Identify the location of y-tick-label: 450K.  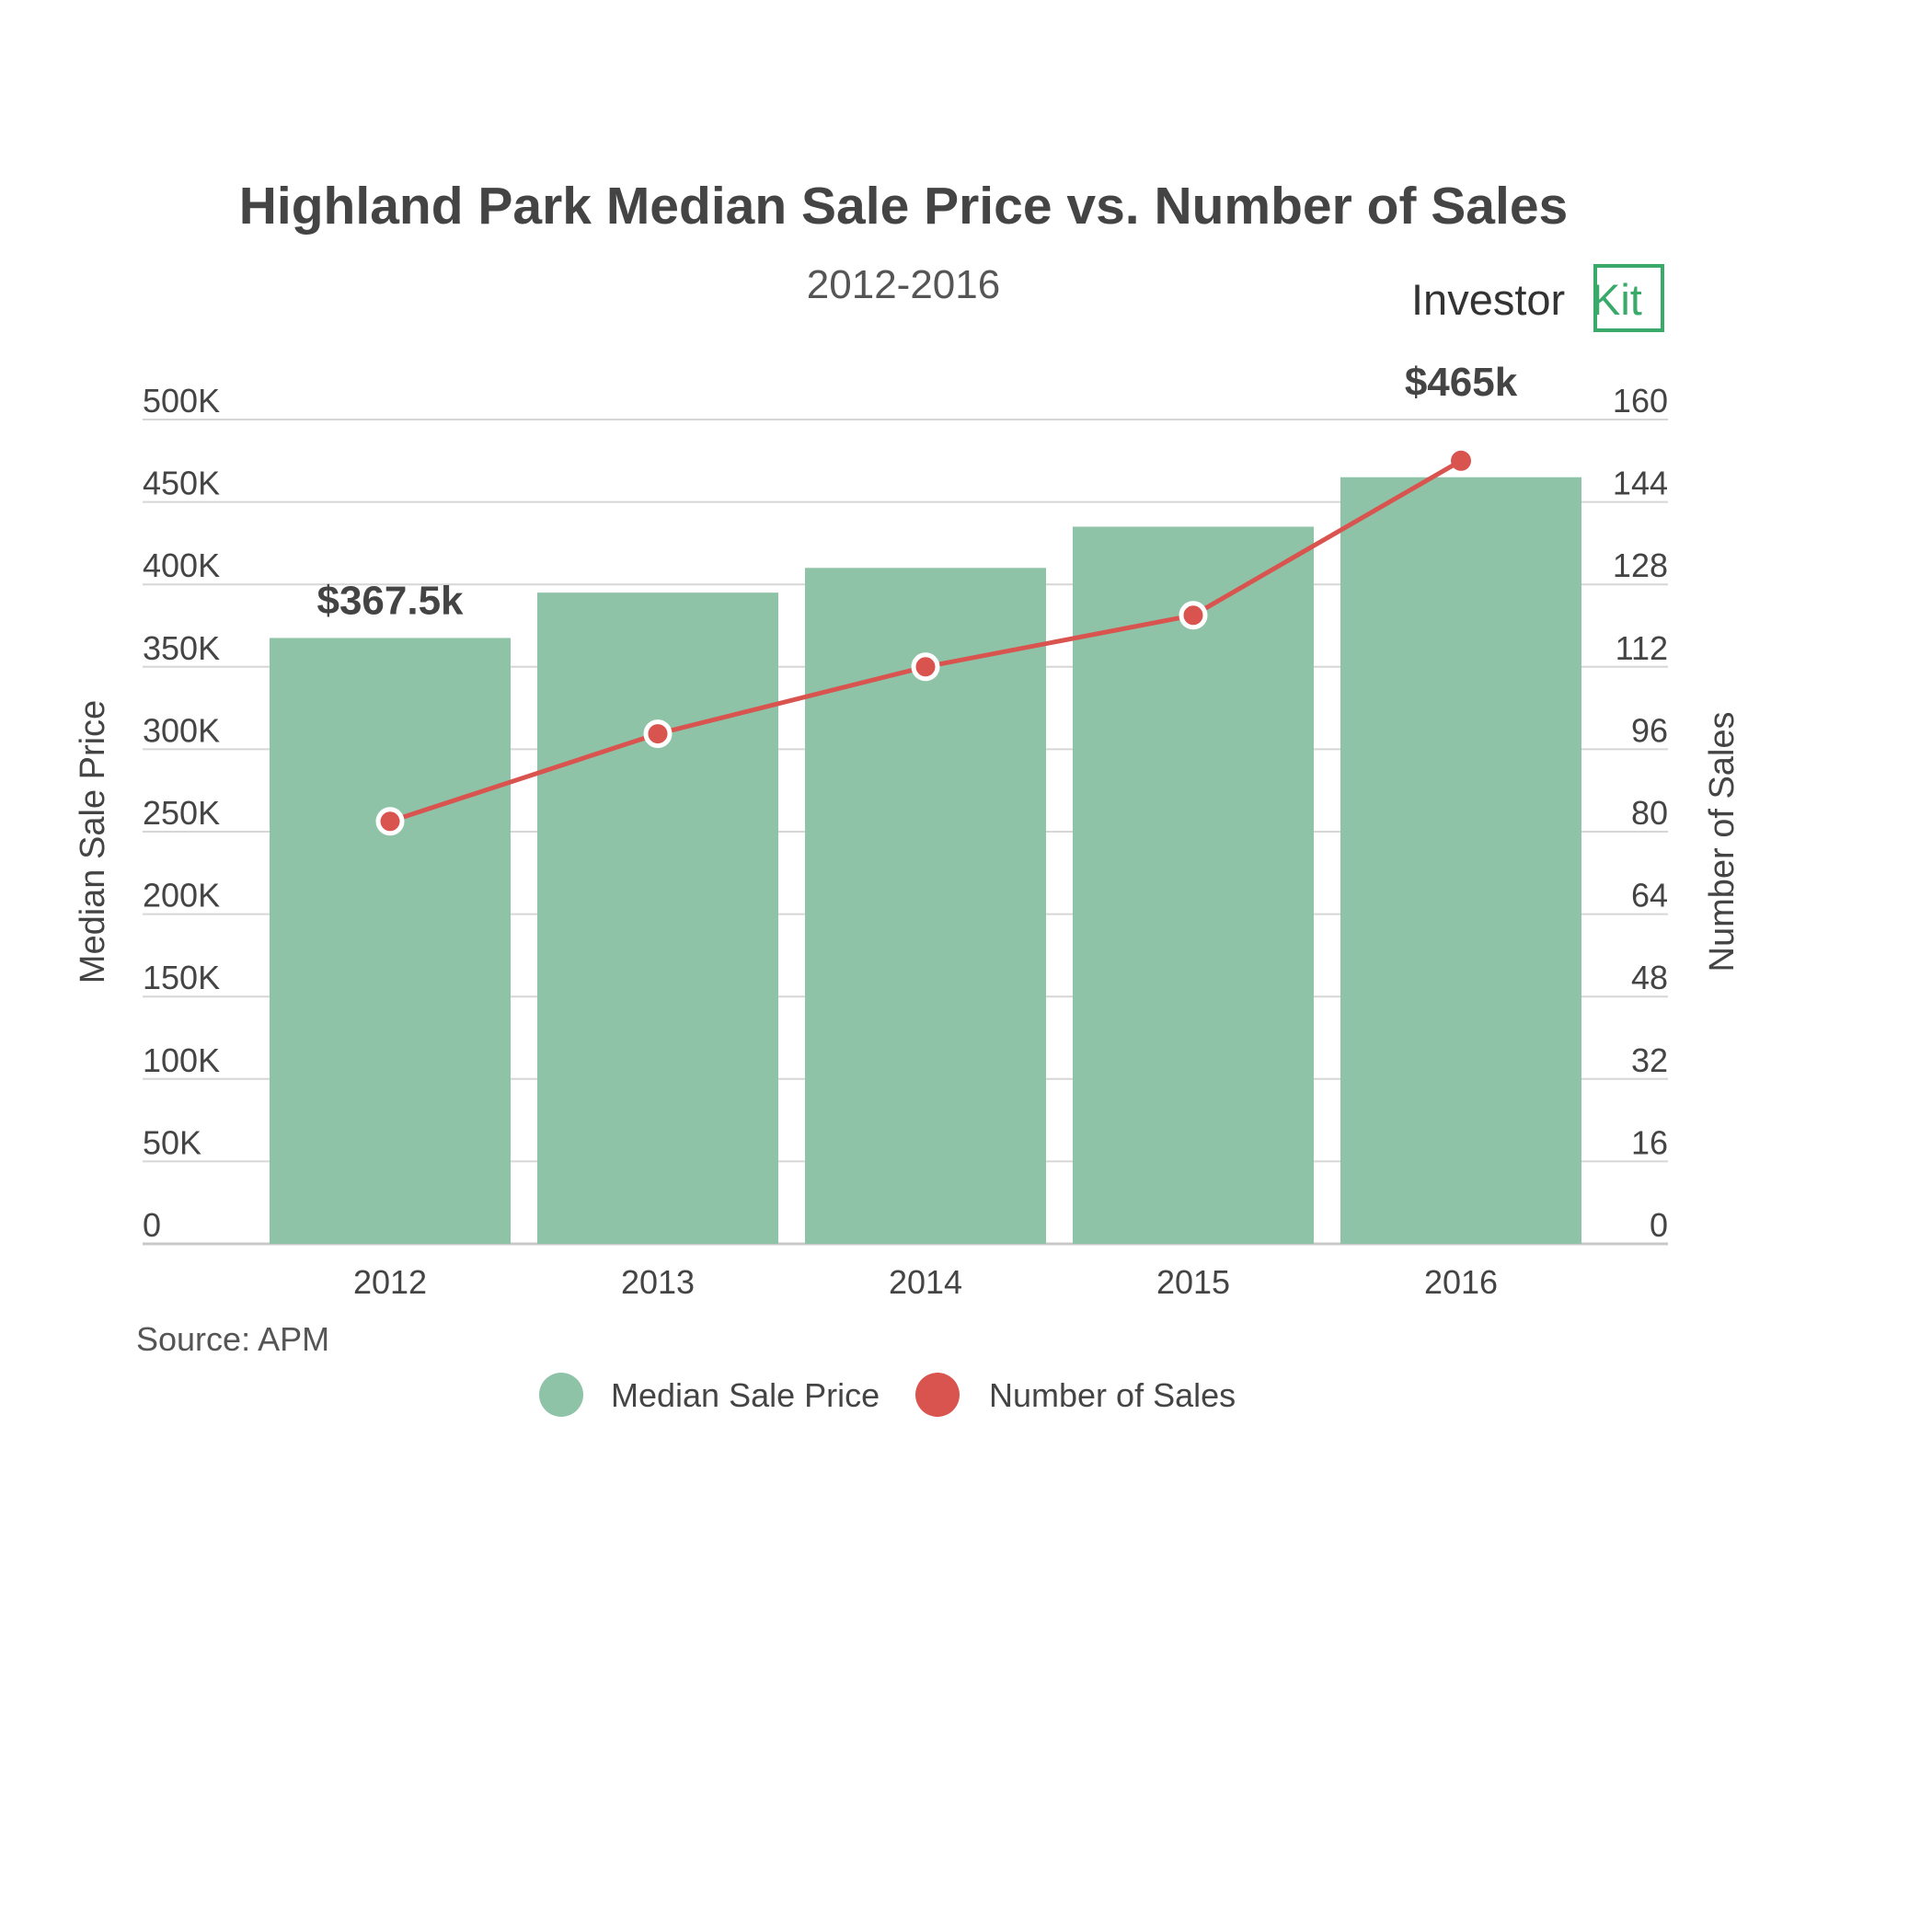
(181, 483).